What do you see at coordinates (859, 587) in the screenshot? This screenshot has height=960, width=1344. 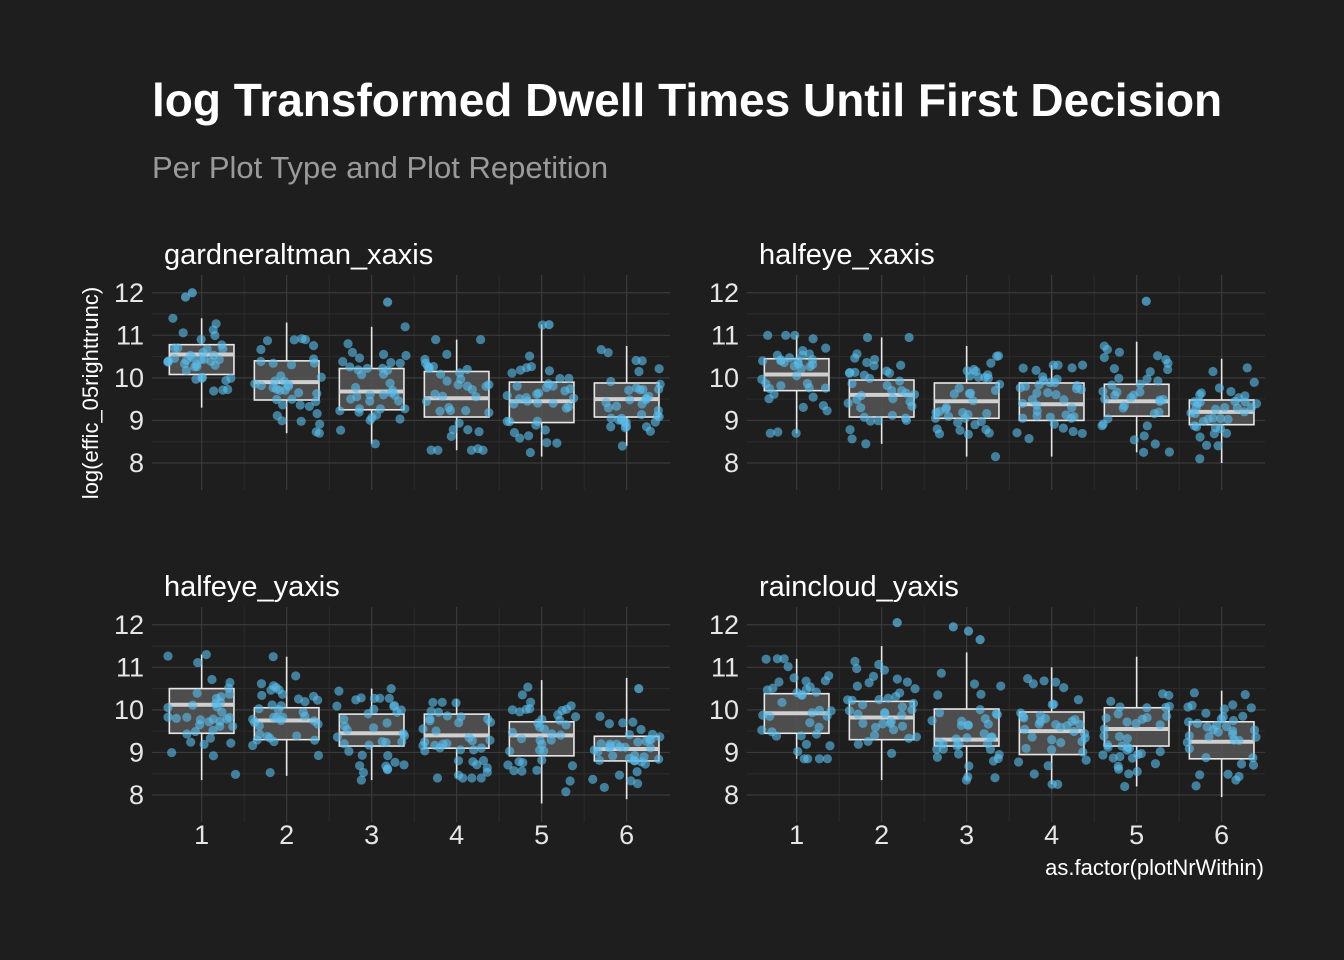 I see `facet-label: raincloud_yaxis` at bounding box center [859, 587].